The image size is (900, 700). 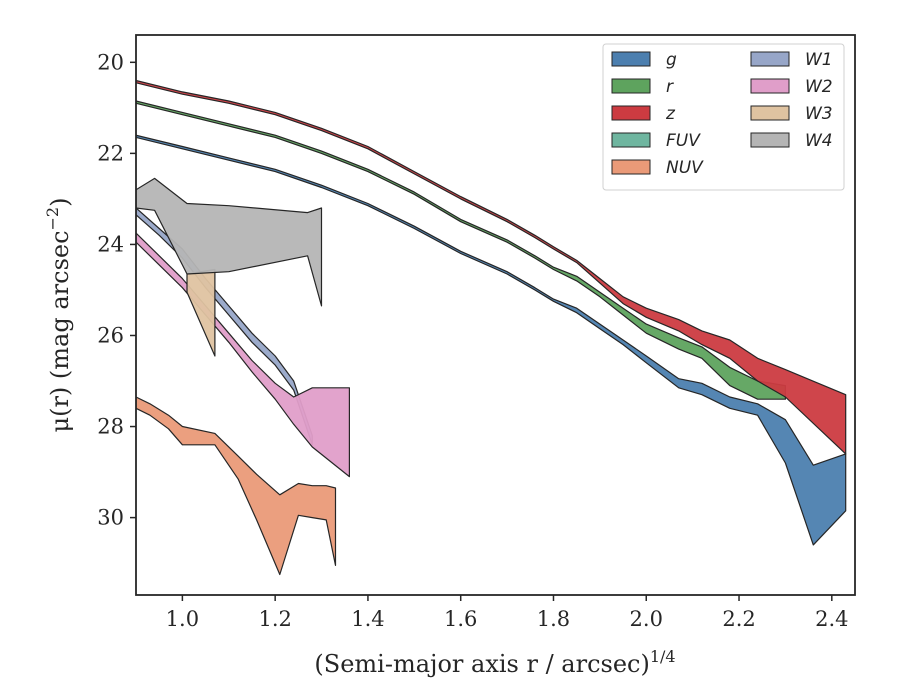 I want to click on legend-item-g: g, so click(x=644, y=60).